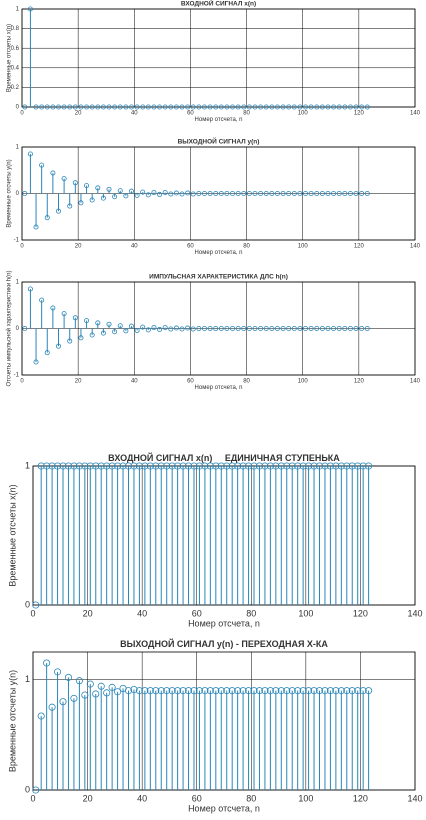 This screenshot has height=820, width=426. What do you see at coordinates (15, 49) in the screenshot?
I see `y-tick-label: 0.6` at bounding box center [15, 49].